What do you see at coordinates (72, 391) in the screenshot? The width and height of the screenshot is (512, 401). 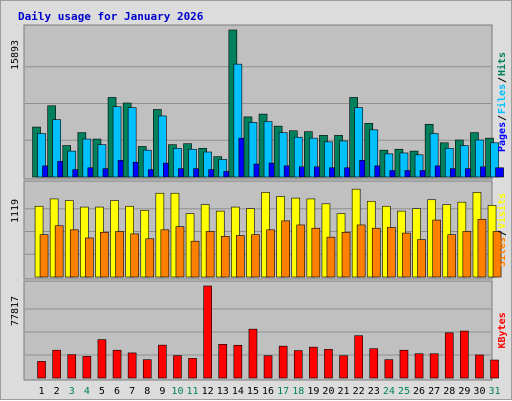 I see `day-label-3: 3` at bounding box center [72, 391].